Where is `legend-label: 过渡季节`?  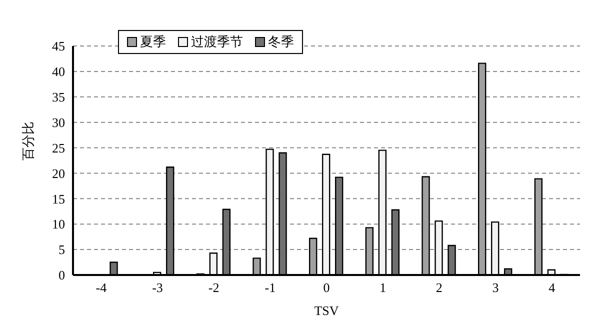 legend-label: 过渡季节 is located at coordinates (217, 42).